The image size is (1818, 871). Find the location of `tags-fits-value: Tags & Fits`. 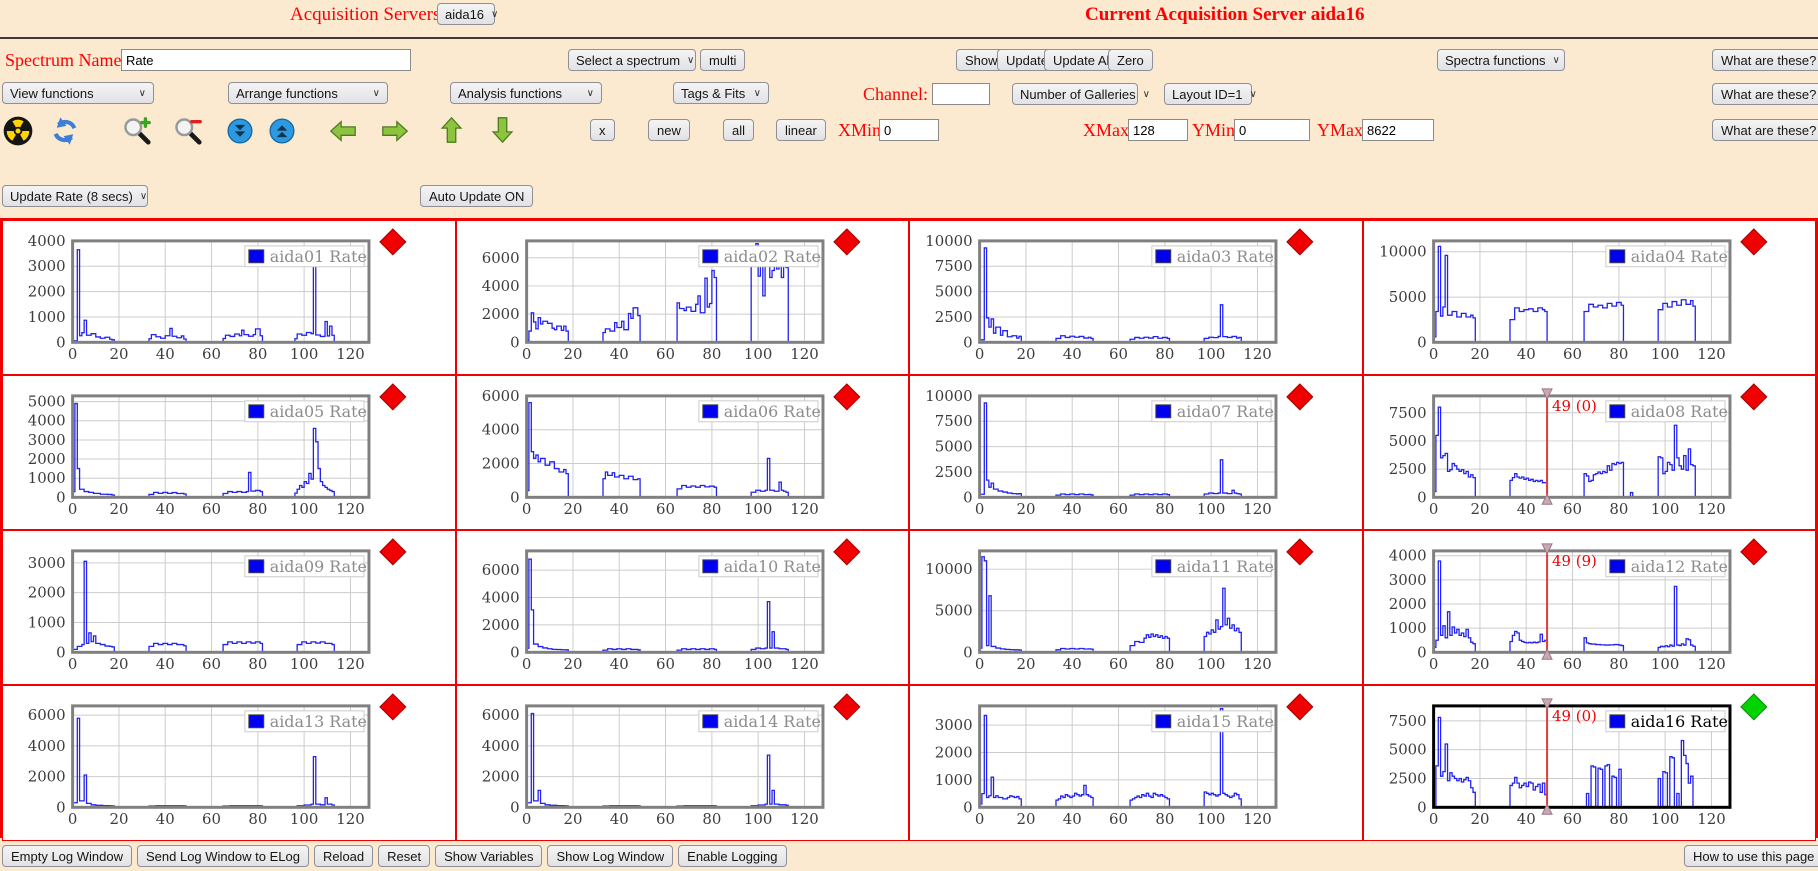

tags-fits-value: Tags & Fits is located at coordinates (713, 93).